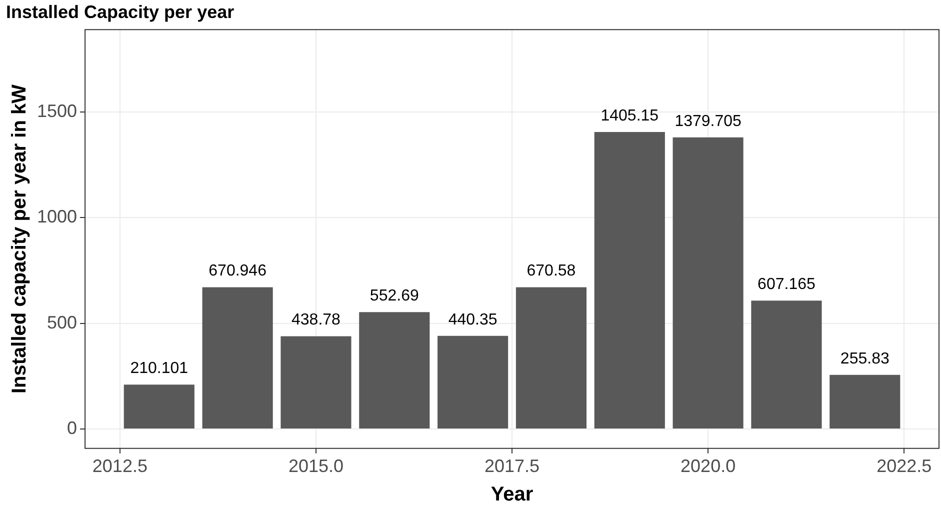 The width and height of the screenshot is (941, 509). Describe the element at coordinates (72, 428) in the screenshot. I see `y-tick-label: 0` at that location.